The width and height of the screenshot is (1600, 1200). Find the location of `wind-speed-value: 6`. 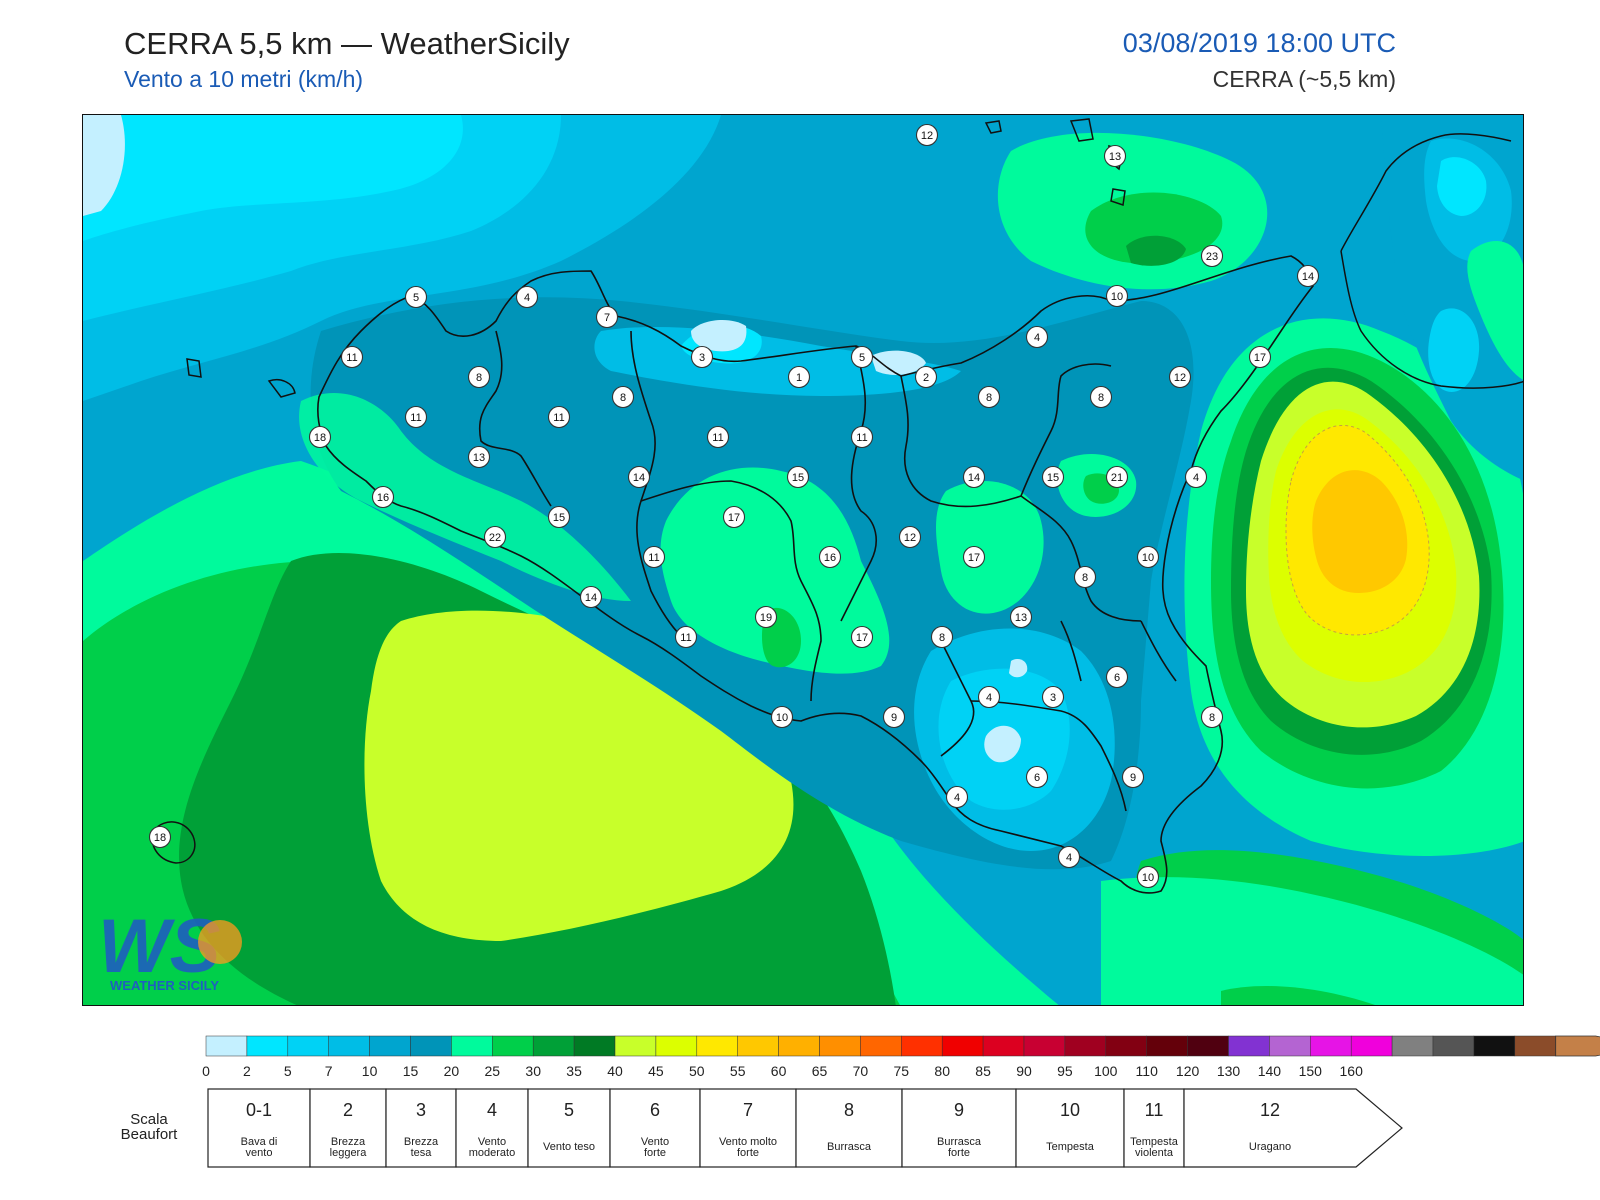

wind-speed-value: 6 is located at coordinates (1037, 778).